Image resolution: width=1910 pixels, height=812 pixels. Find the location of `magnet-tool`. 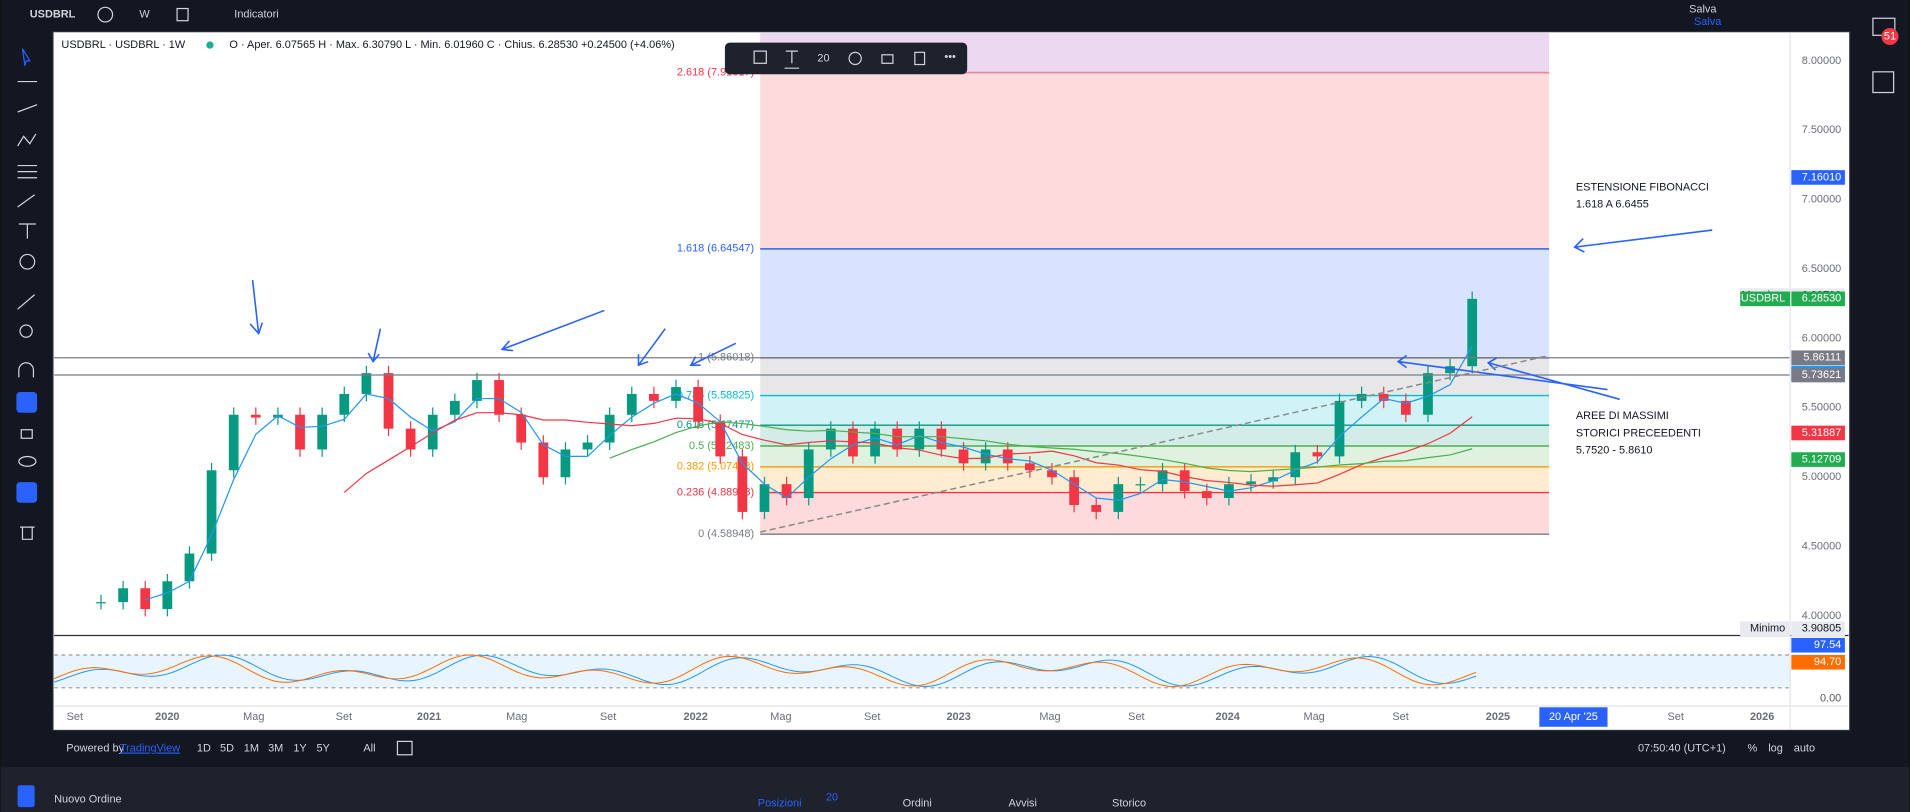

magnet-tool is located at coordinates (26, 370).